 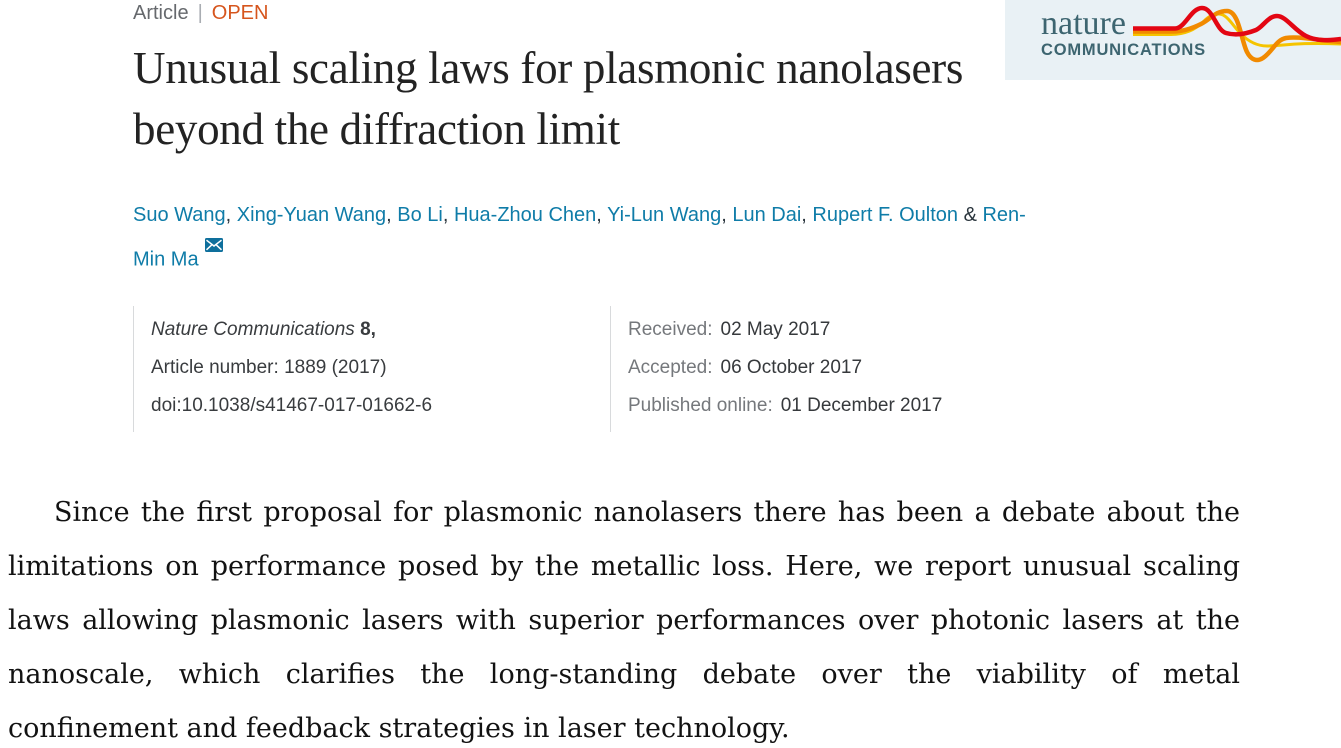 I want to click on published-label: Published online:, so click(x=700, y=405).